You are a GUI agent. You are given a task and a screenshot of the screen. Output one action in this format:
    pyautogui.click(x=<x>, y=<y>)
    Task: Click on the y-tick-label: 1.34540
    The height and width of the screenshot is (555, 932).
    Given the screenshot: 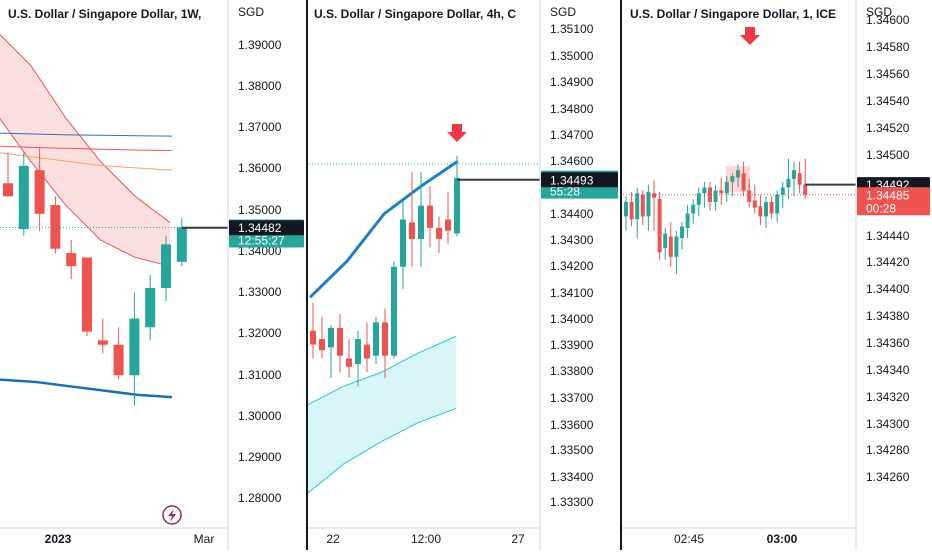 What is the action you would take?
    pyautogui.click(x=888, y=101)
    